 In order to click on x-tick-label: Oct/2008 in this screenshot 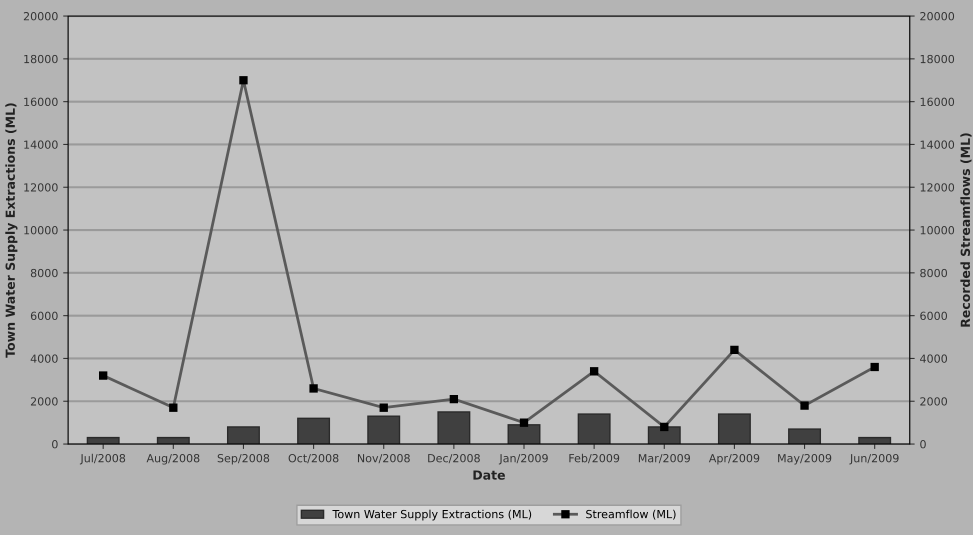, I will do `click(313, 459)`.